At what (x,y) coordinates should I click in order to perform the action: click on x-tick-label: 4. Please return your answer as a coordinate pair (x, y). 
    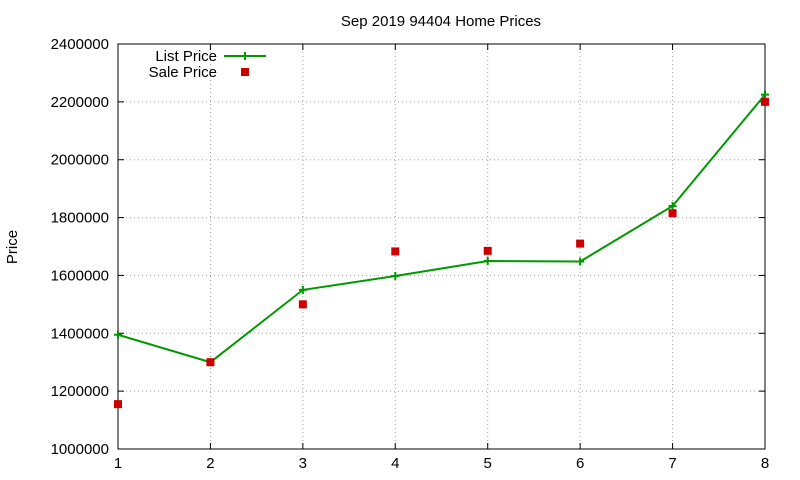
    Looking at the image, I should click on (395, 463).